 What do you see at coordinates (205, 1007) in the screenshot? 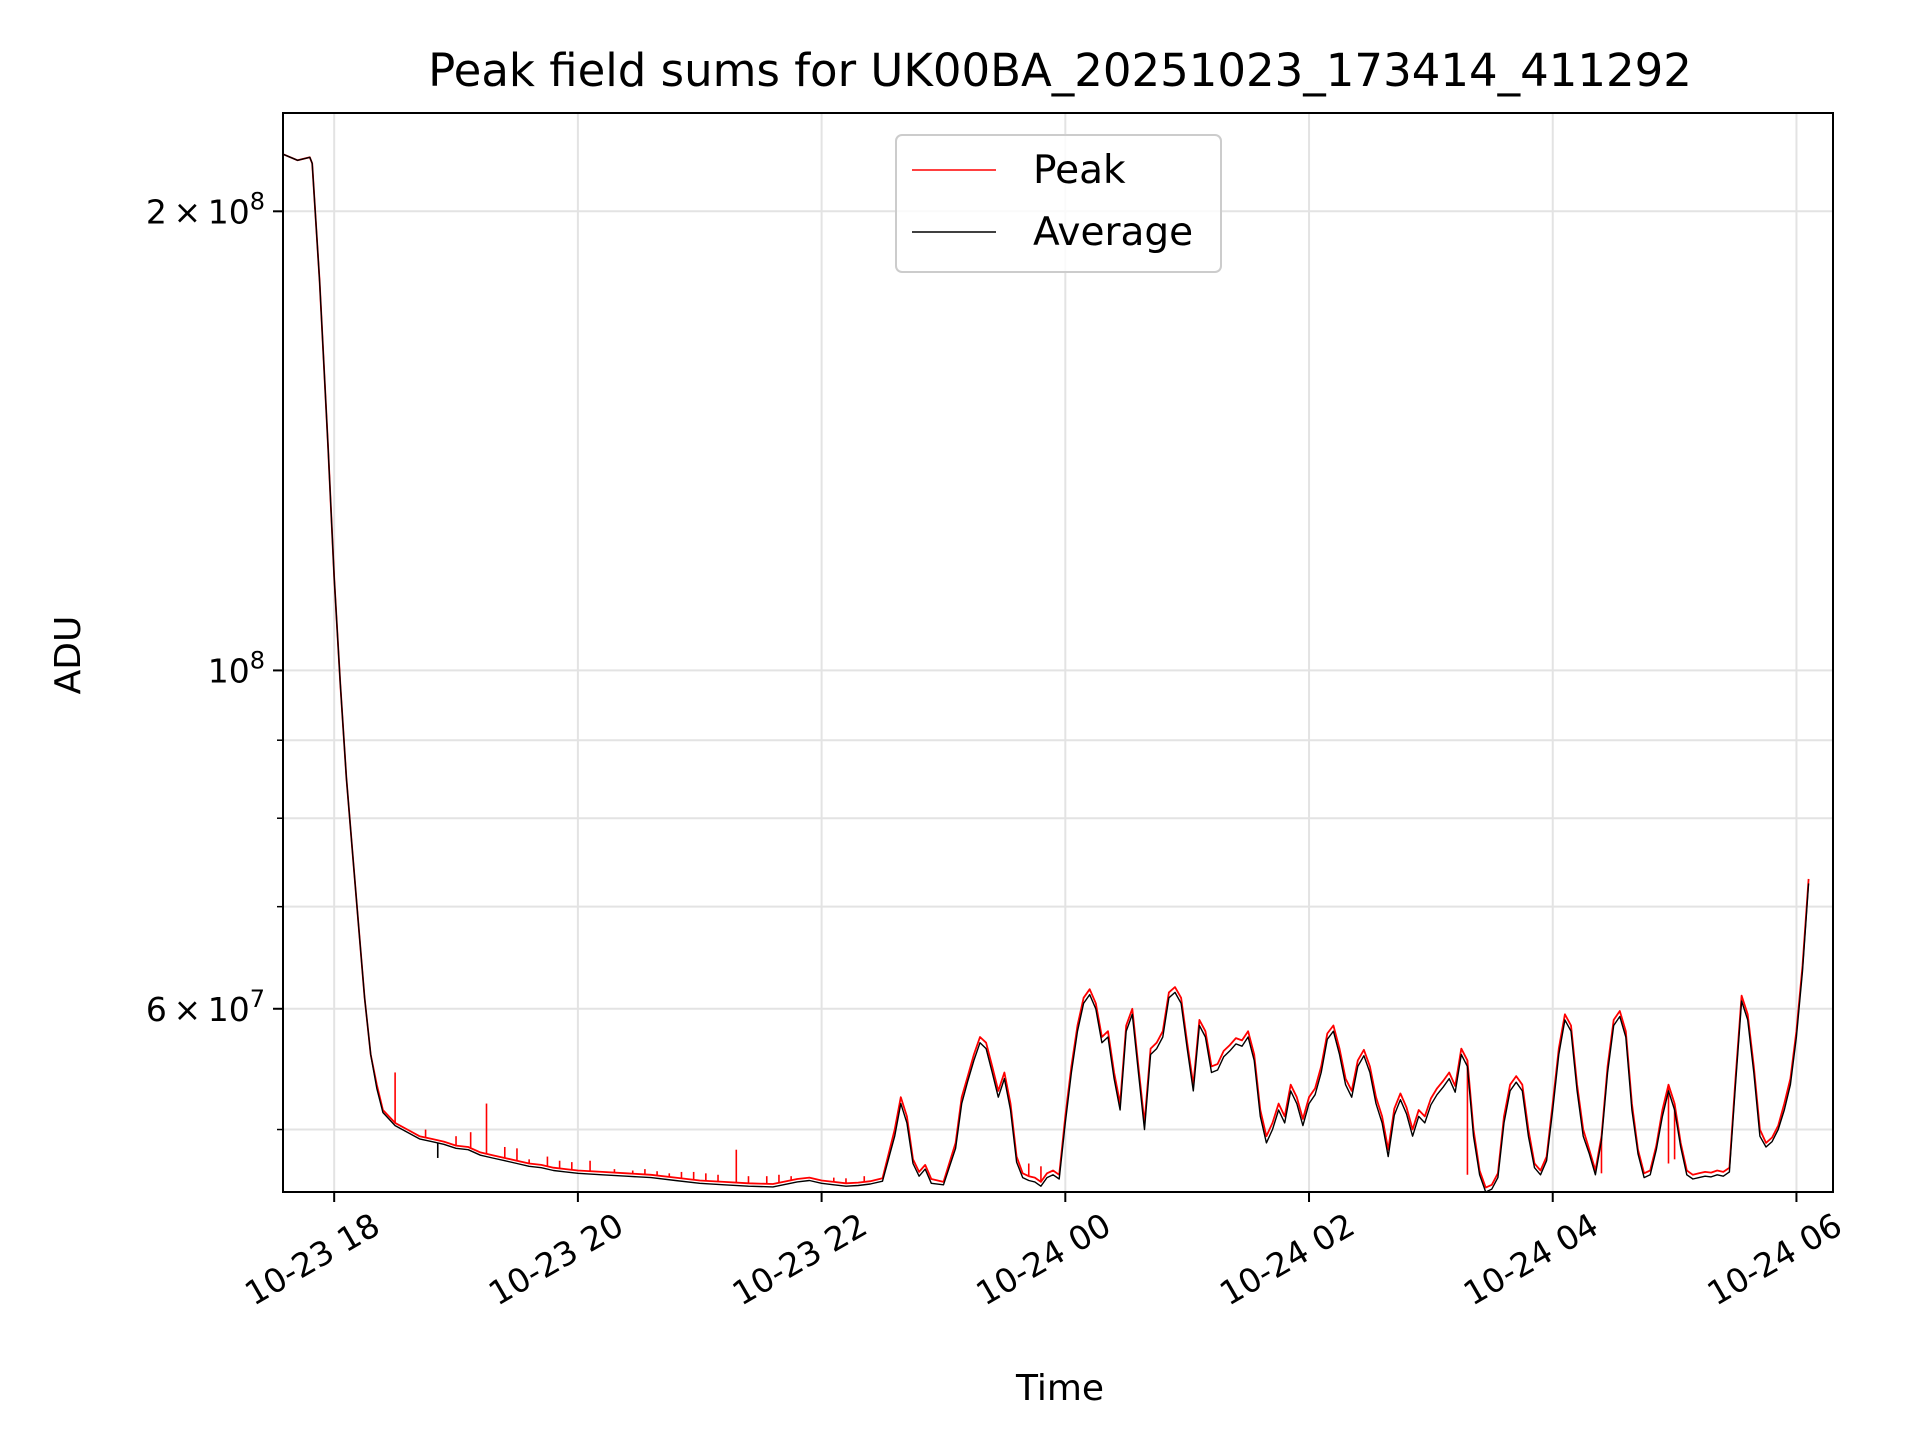
I see `y-tick-label: 6 × 10⁷` at bounding box center [205, 1007].